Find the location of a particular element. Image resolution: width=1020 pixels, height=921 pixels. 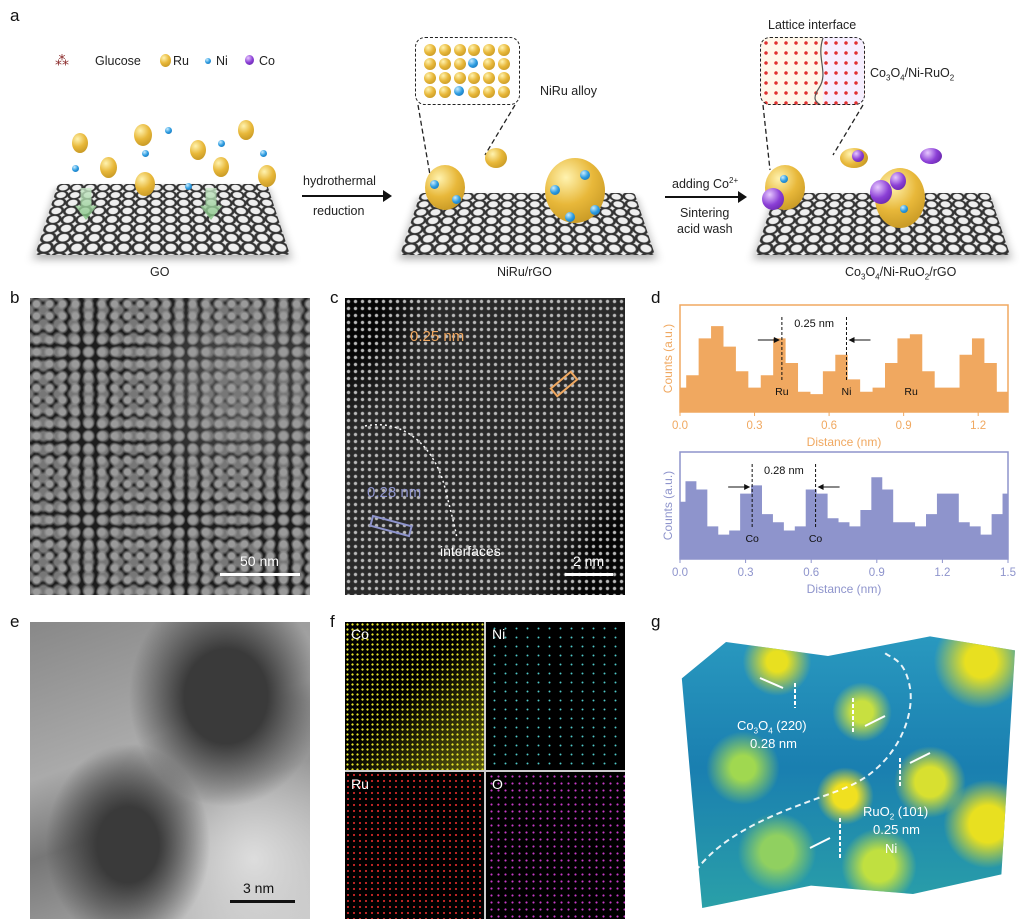

co3o4-spacing: 0.28 nm is located at coordinates (773, 743).